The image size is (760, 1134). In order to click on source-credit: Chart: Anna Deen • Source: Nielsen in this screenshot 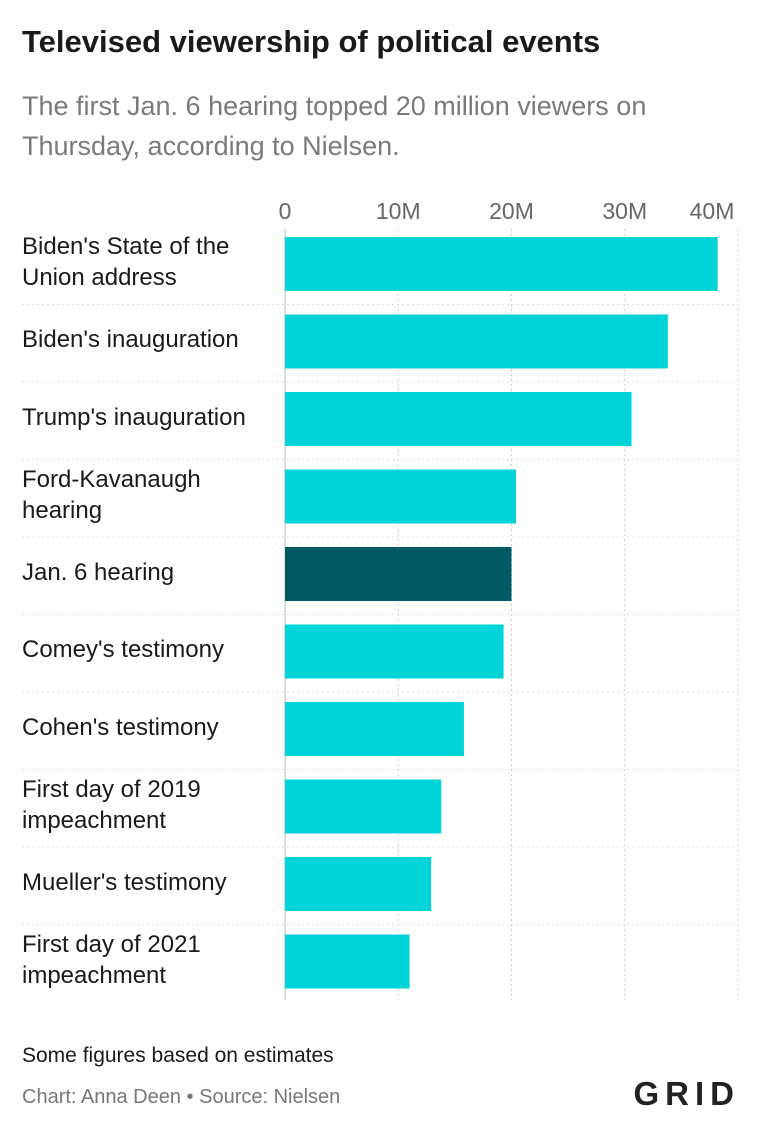, I will do `click(181, 1097)`.